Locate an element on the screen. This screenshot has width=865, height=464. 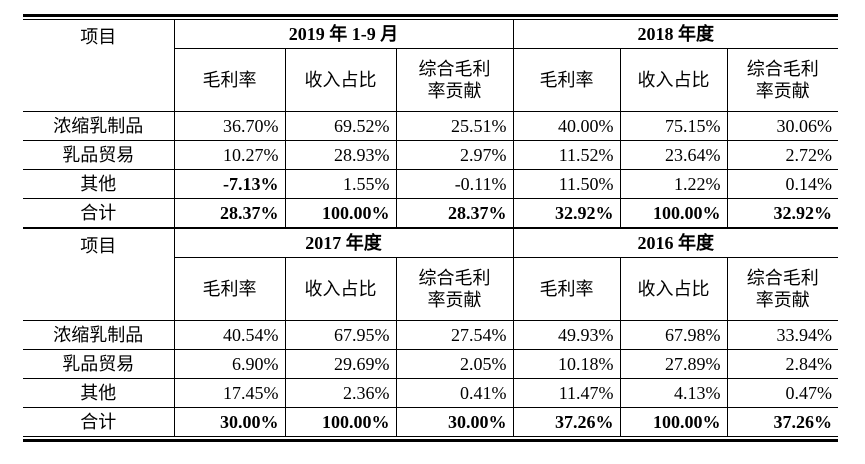
table-cell: 30.06% is located at coordinates (782, 126).